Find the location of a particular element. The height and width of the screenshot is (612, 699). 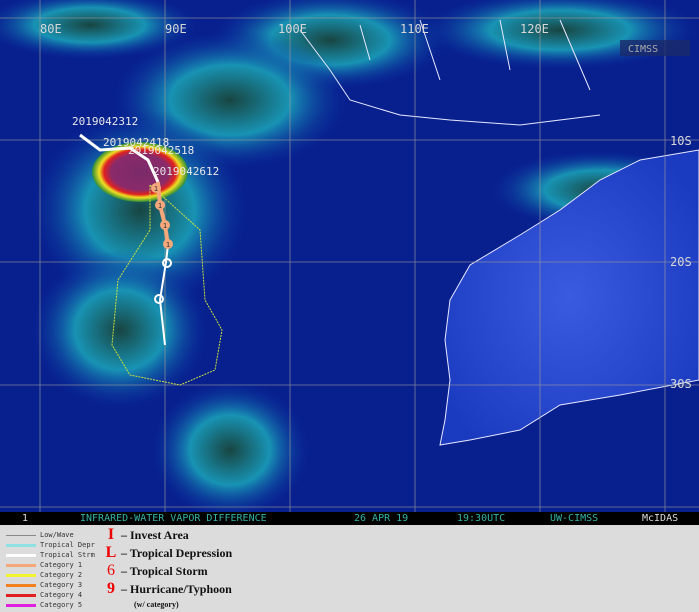

lat-label: 30S is located at coordinates (681, 384).